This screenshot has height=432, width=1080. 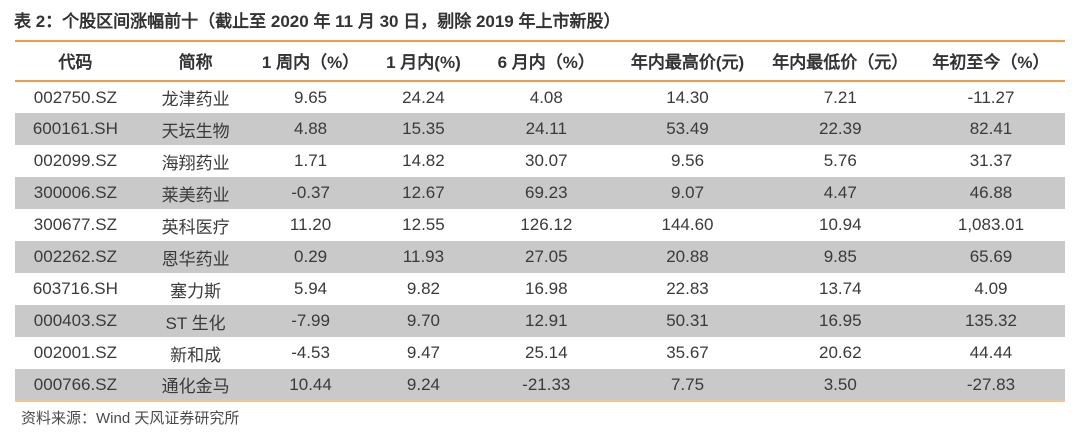 I want to click on cell-code: 002001.SZ, so click(x=75, y=352).